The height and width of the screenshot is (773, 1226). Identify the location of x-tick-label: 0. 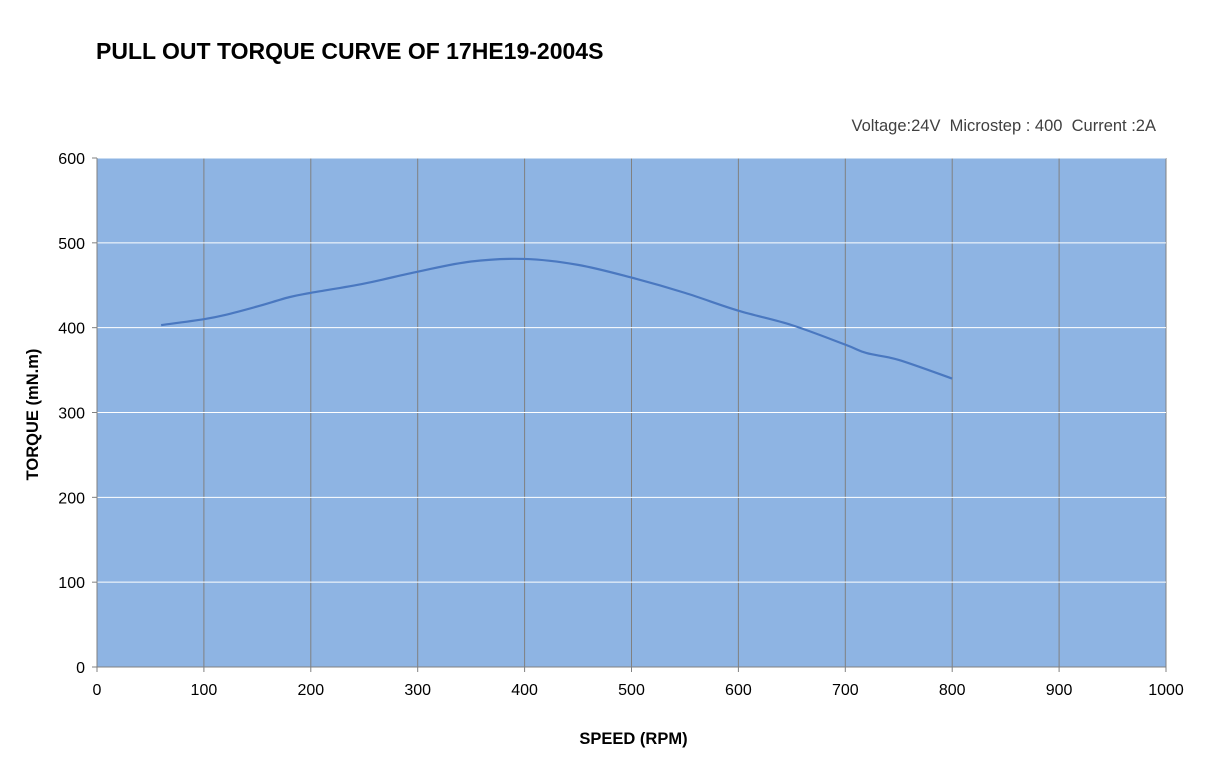
(97, 690).